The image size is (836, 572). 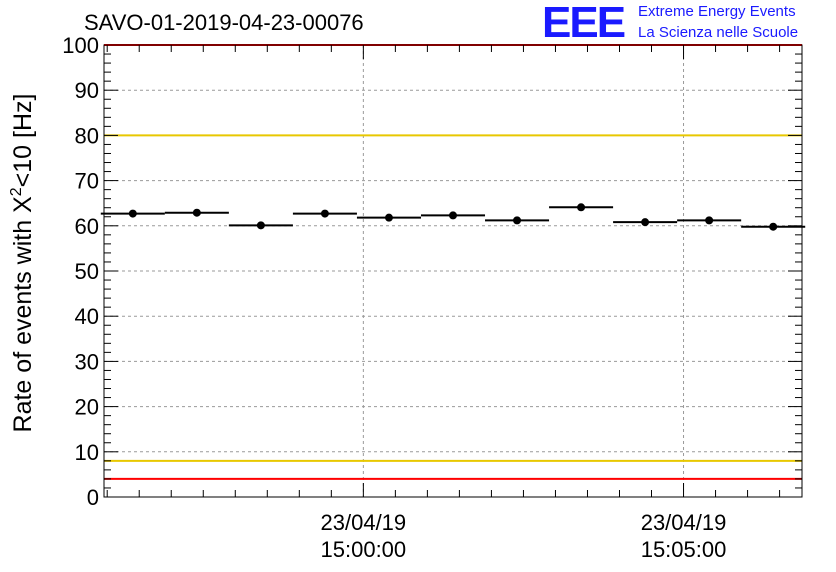 What do you see at coordinates (87, 361) in the screenshot?
I see `y-tick-label: 30` at bounding box center [87, 361].